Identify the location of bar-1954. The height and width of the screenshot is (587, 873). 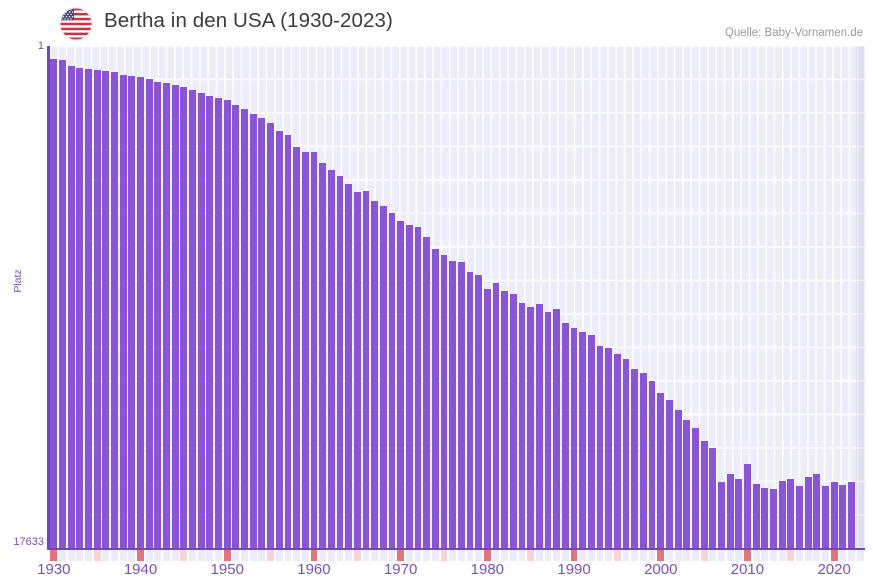
(262, 333).